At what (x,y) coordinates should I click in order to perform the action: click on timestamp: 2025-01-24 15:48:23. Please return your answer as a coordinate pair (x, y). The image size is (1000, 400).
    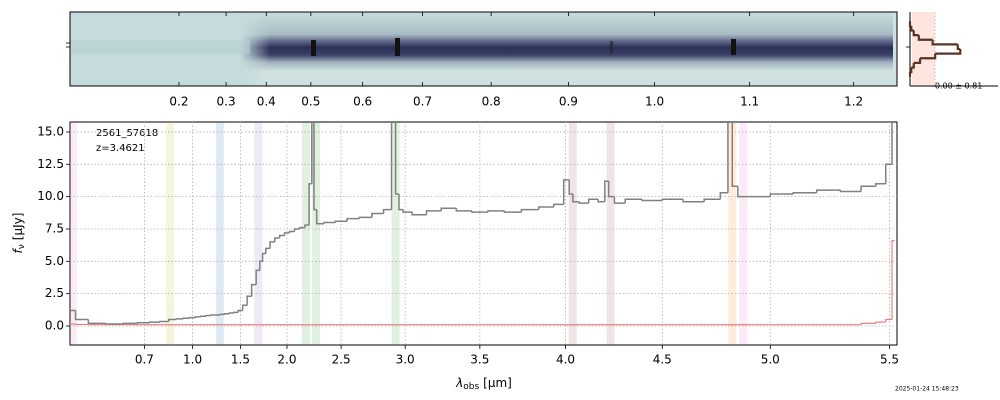
    Looking at the image, I should click on (927, 389).